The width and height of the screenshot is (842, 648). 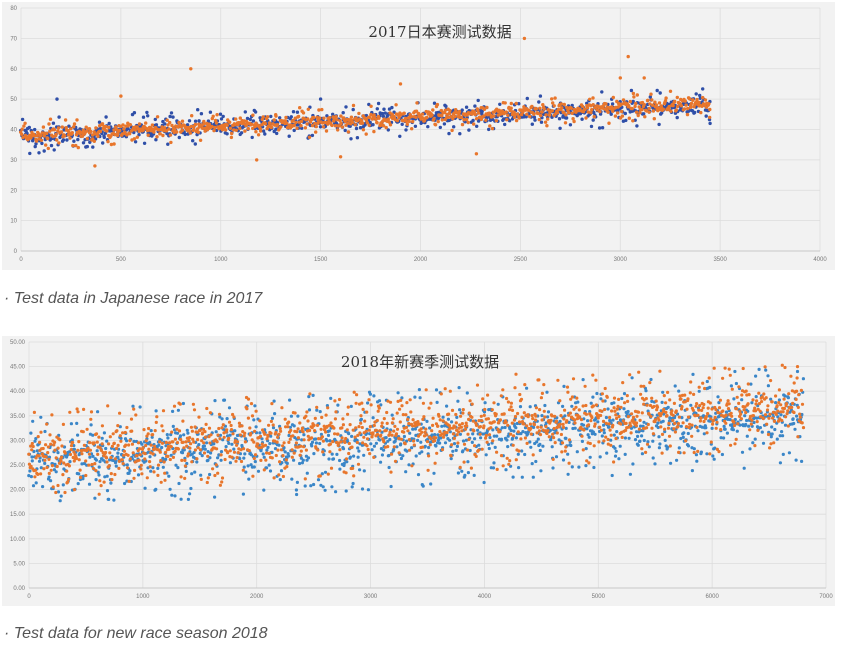 What do you see at coordinates (720, 260) in the screenshot?
I see `x-tick-label: 3500` at bounding box center [720, 260].